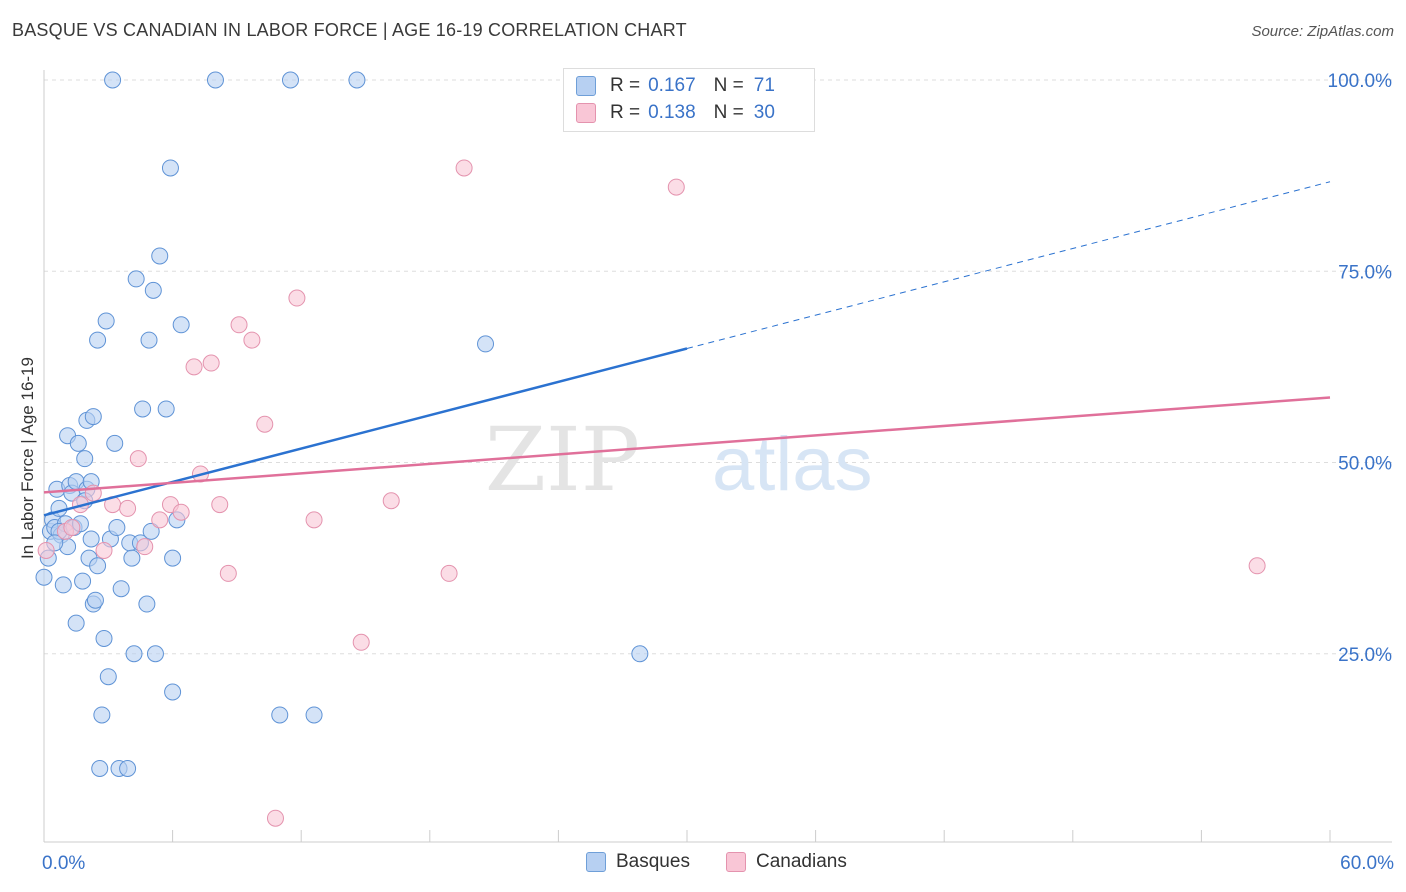 The height and width of the screenshot is (892, 1406). I want to click on r-value: 0.138, so click(672, 112).